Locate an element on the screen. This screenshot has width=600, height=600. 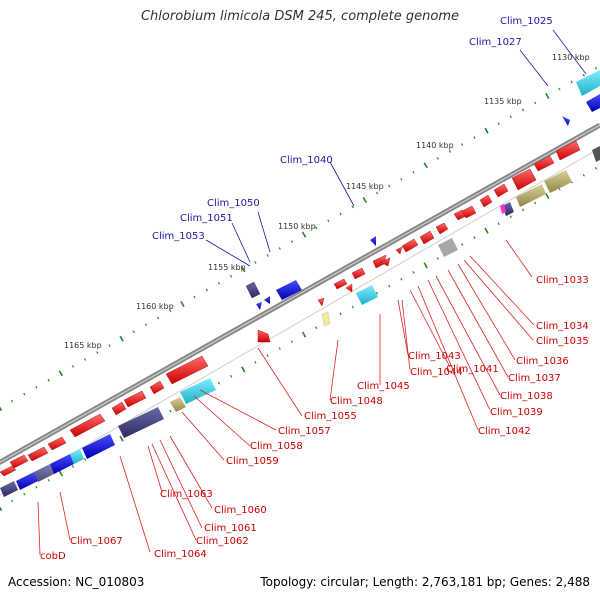
tick-label: 1140 kbp is located at coordinates (435, 145).